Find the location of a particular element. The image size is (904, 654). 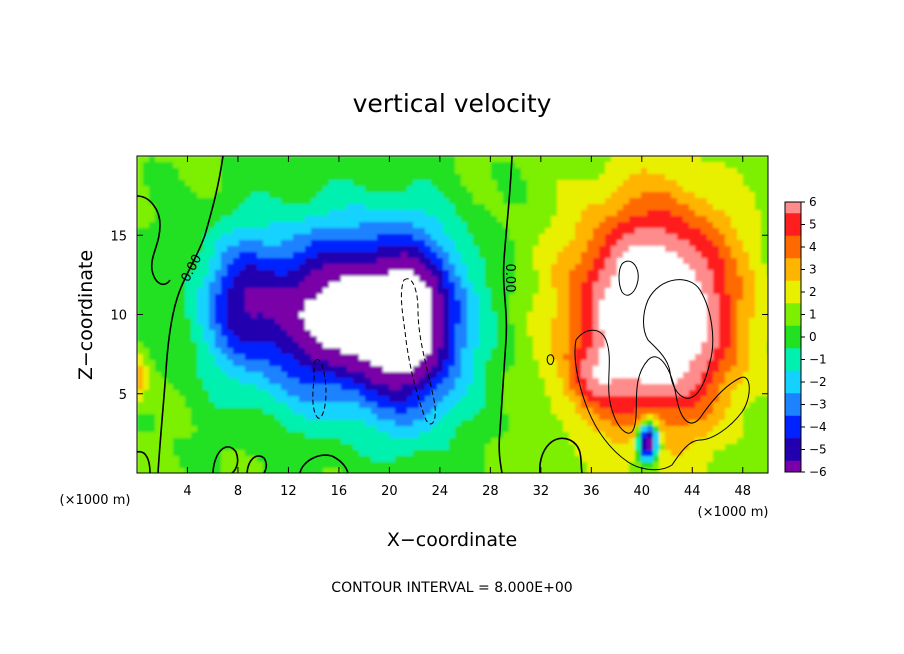

colorbar: 6 5 4 3 2 1 0 −1 −2 −3 −4 −5 −6 is located at coordinates (805, 337).